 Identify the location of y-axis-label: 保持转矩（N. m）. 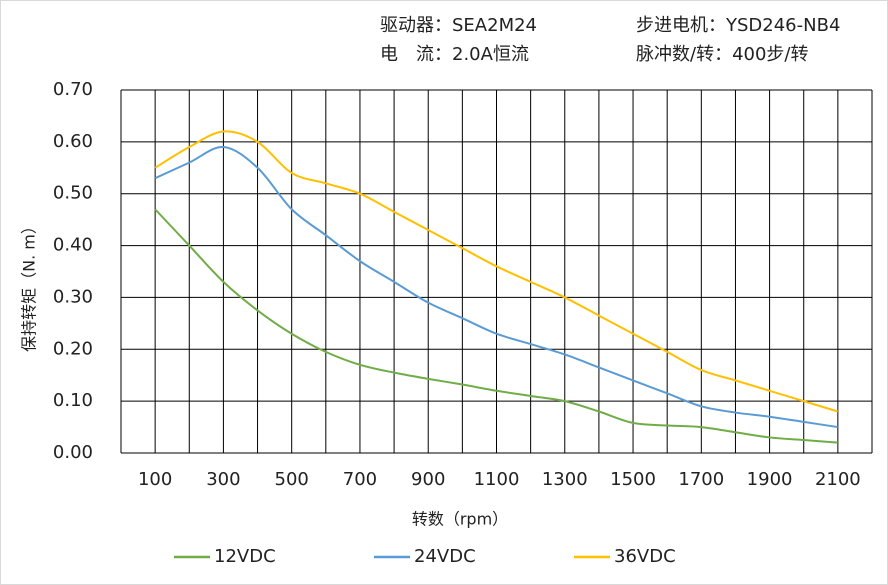
(29, 285).